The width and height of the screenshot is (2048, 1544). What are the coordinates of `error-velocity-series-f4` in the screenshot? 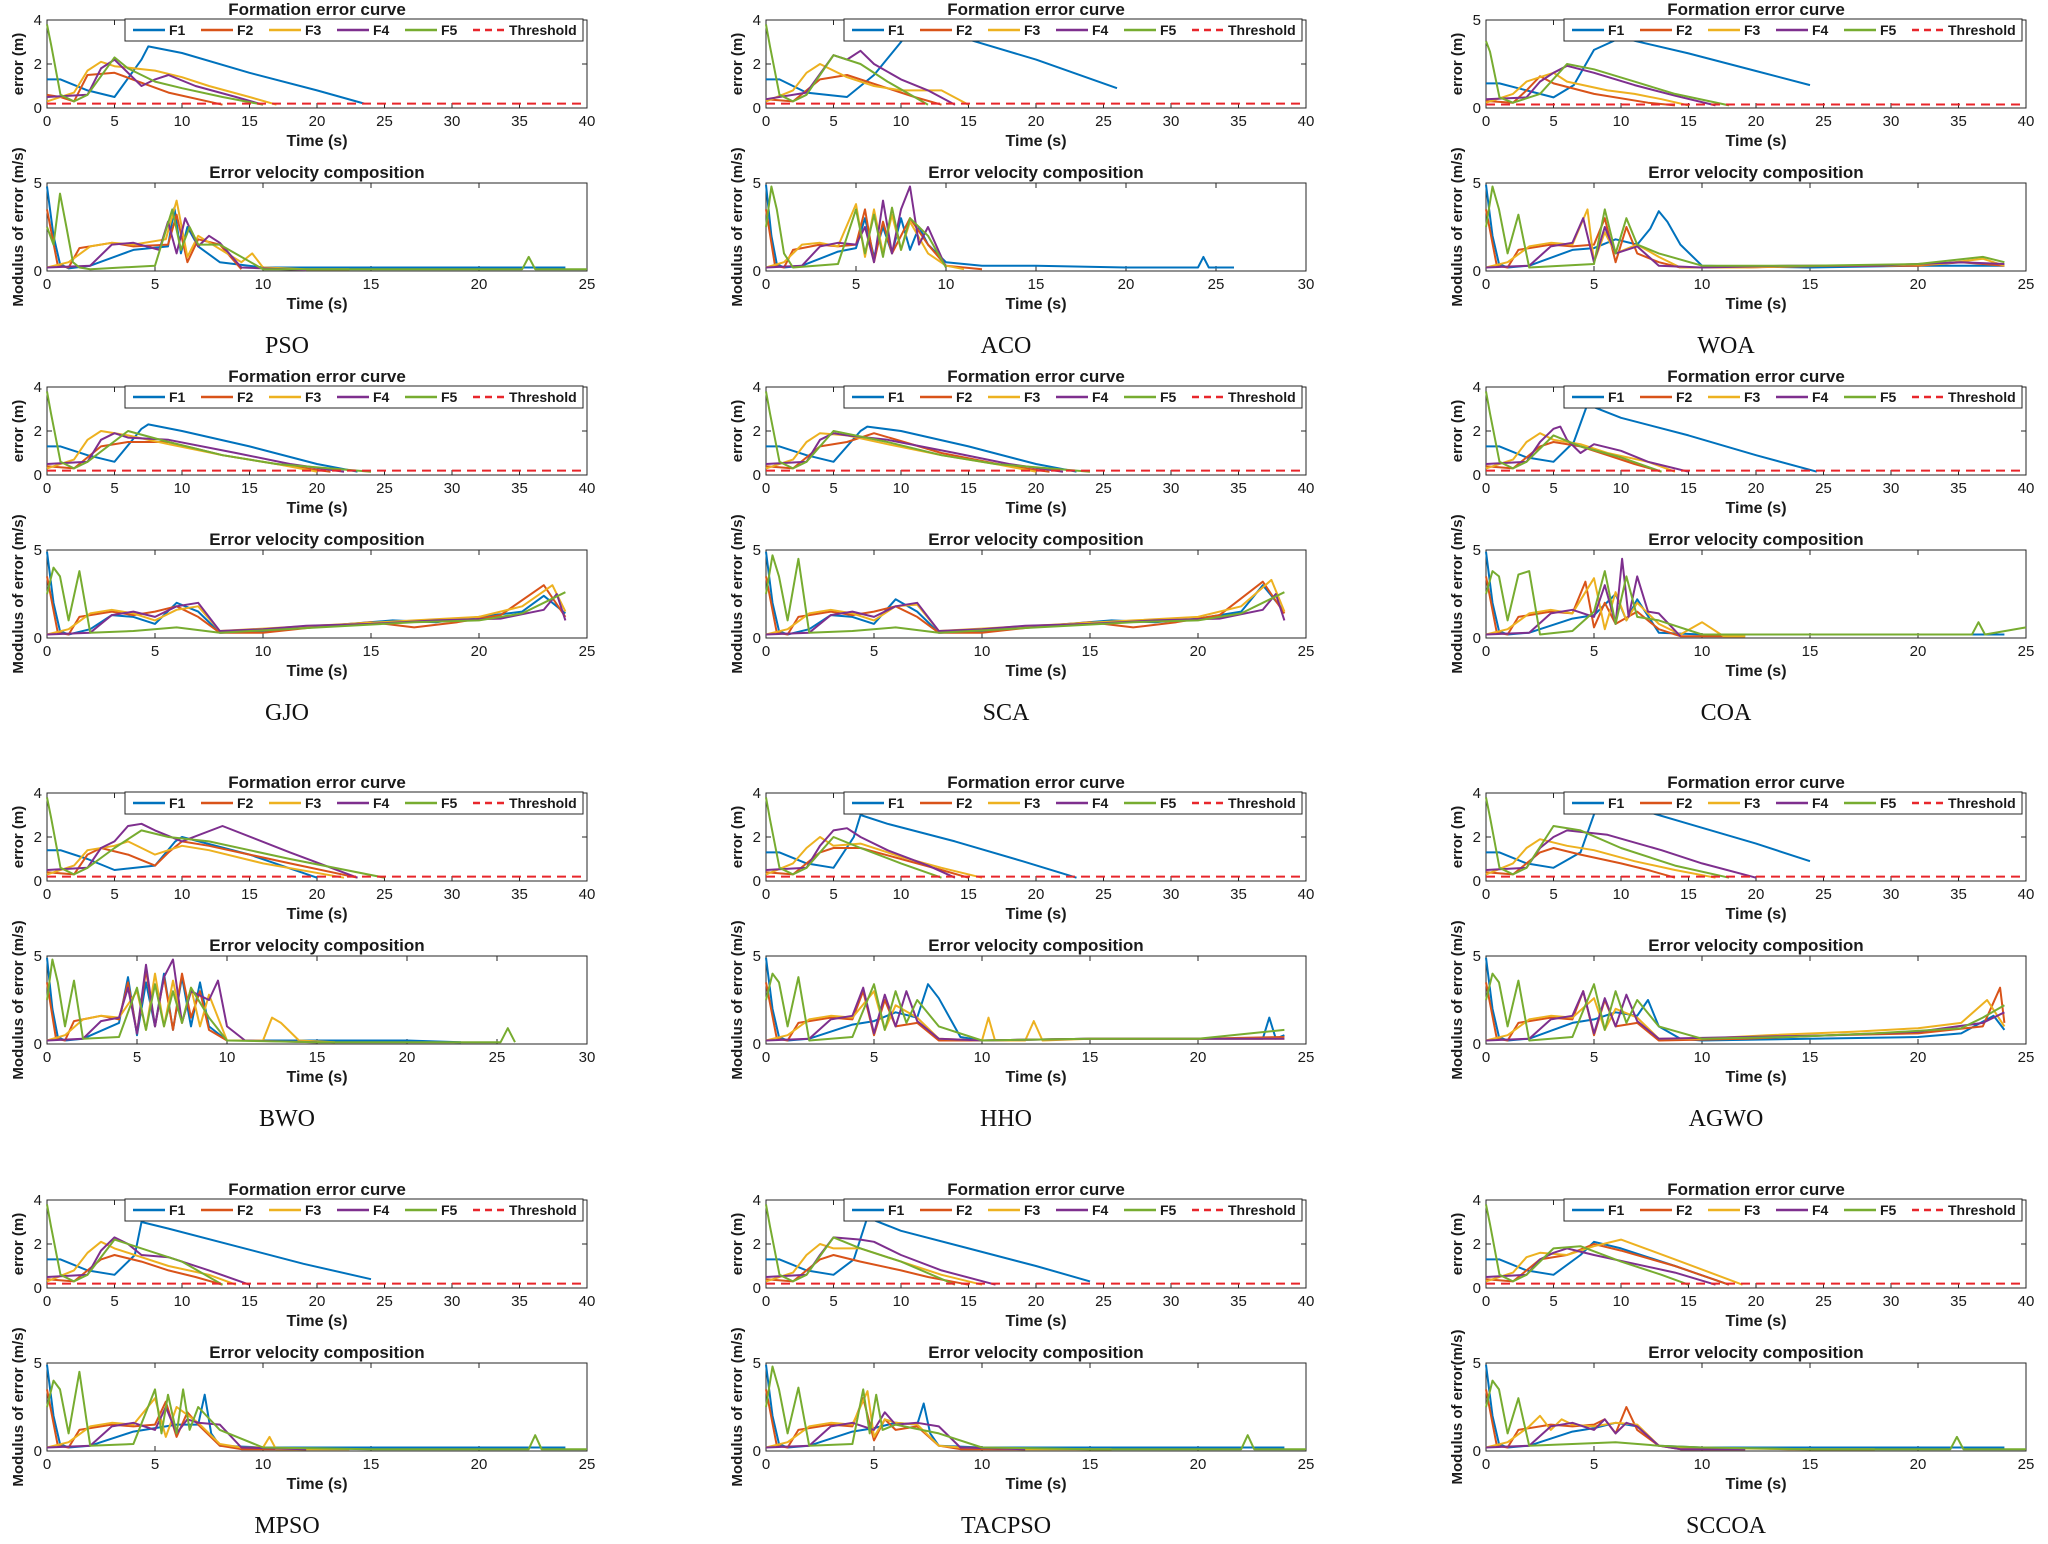 It's located at (895, 1431).